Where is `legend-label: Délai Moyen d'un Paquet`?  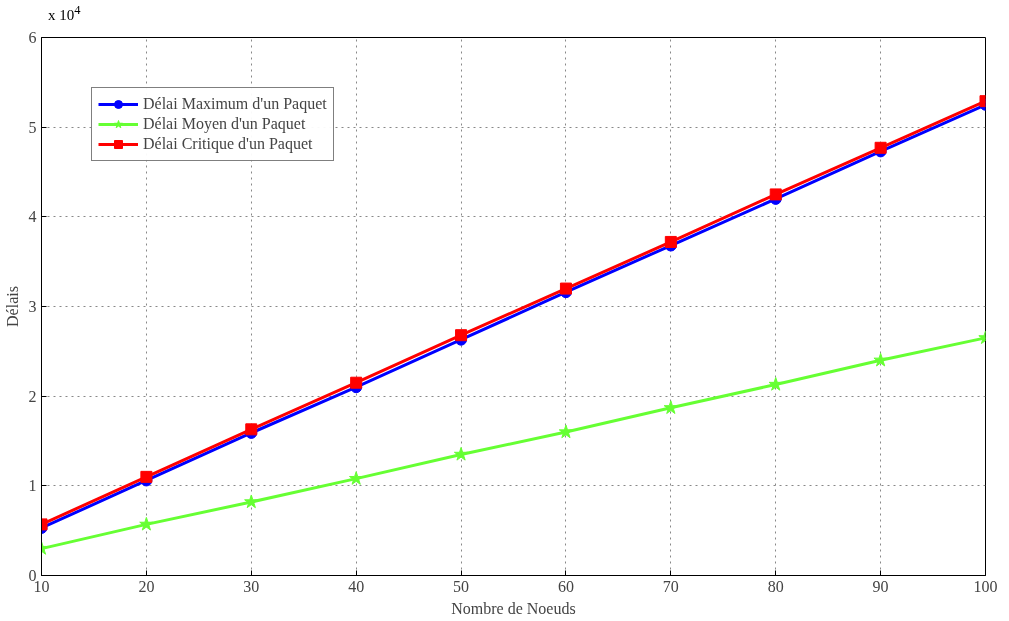
legend-label: Délai Moyen d'un Paquet is located at coordinates (224, 124).